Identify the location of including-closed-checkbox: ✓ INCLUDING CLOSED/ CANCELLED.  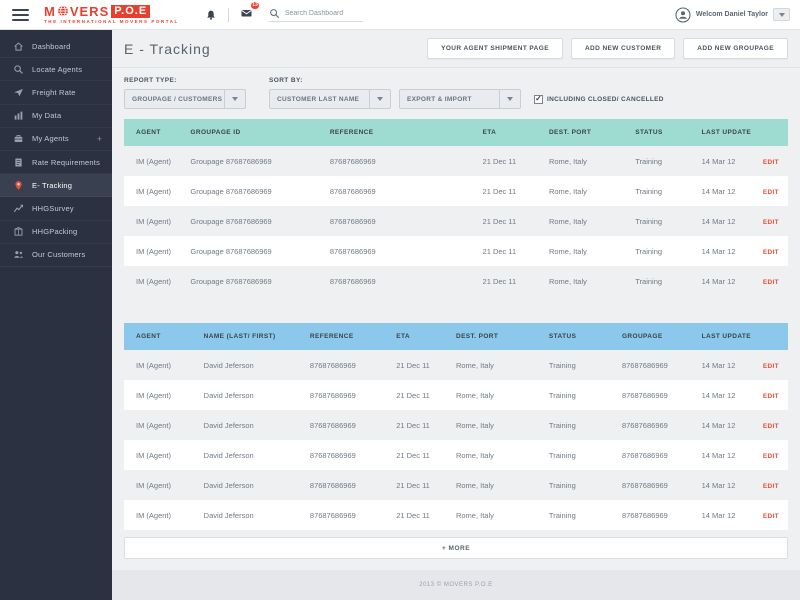
(599, 99).